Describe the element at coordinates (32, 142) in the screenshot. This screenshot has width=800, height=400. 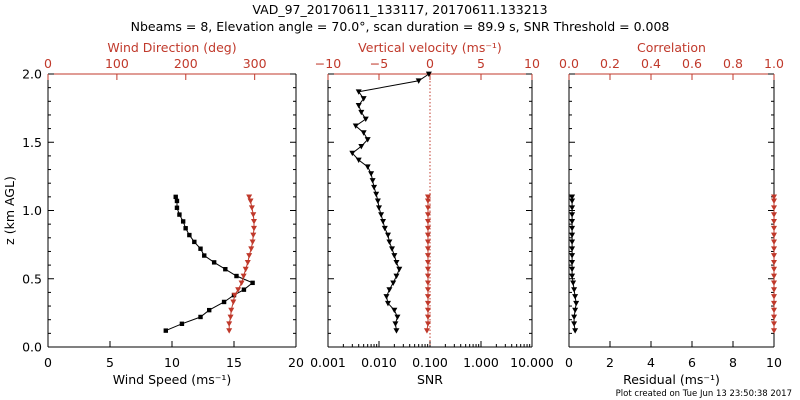
I see `y-tick-label: 1.5` at that location.